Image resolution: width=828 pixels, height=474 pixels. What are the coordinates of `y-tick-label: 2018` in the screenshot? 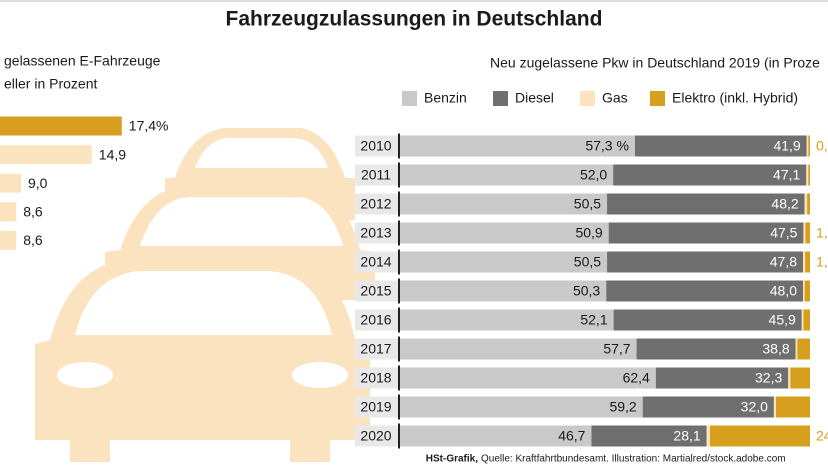 It's located at (375, 378).